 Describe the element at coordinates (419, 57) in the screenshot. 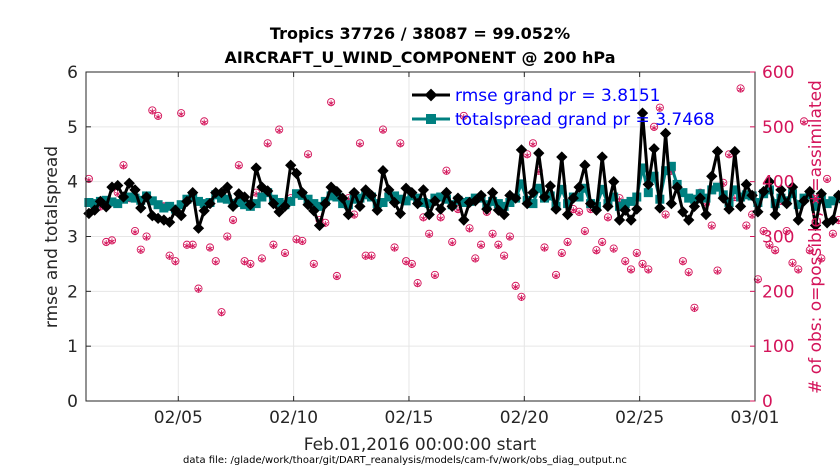

I see `chart-title-line2: AIRCRAFT_U_WIND_COMPONENT @ 200 hPa` at that location.